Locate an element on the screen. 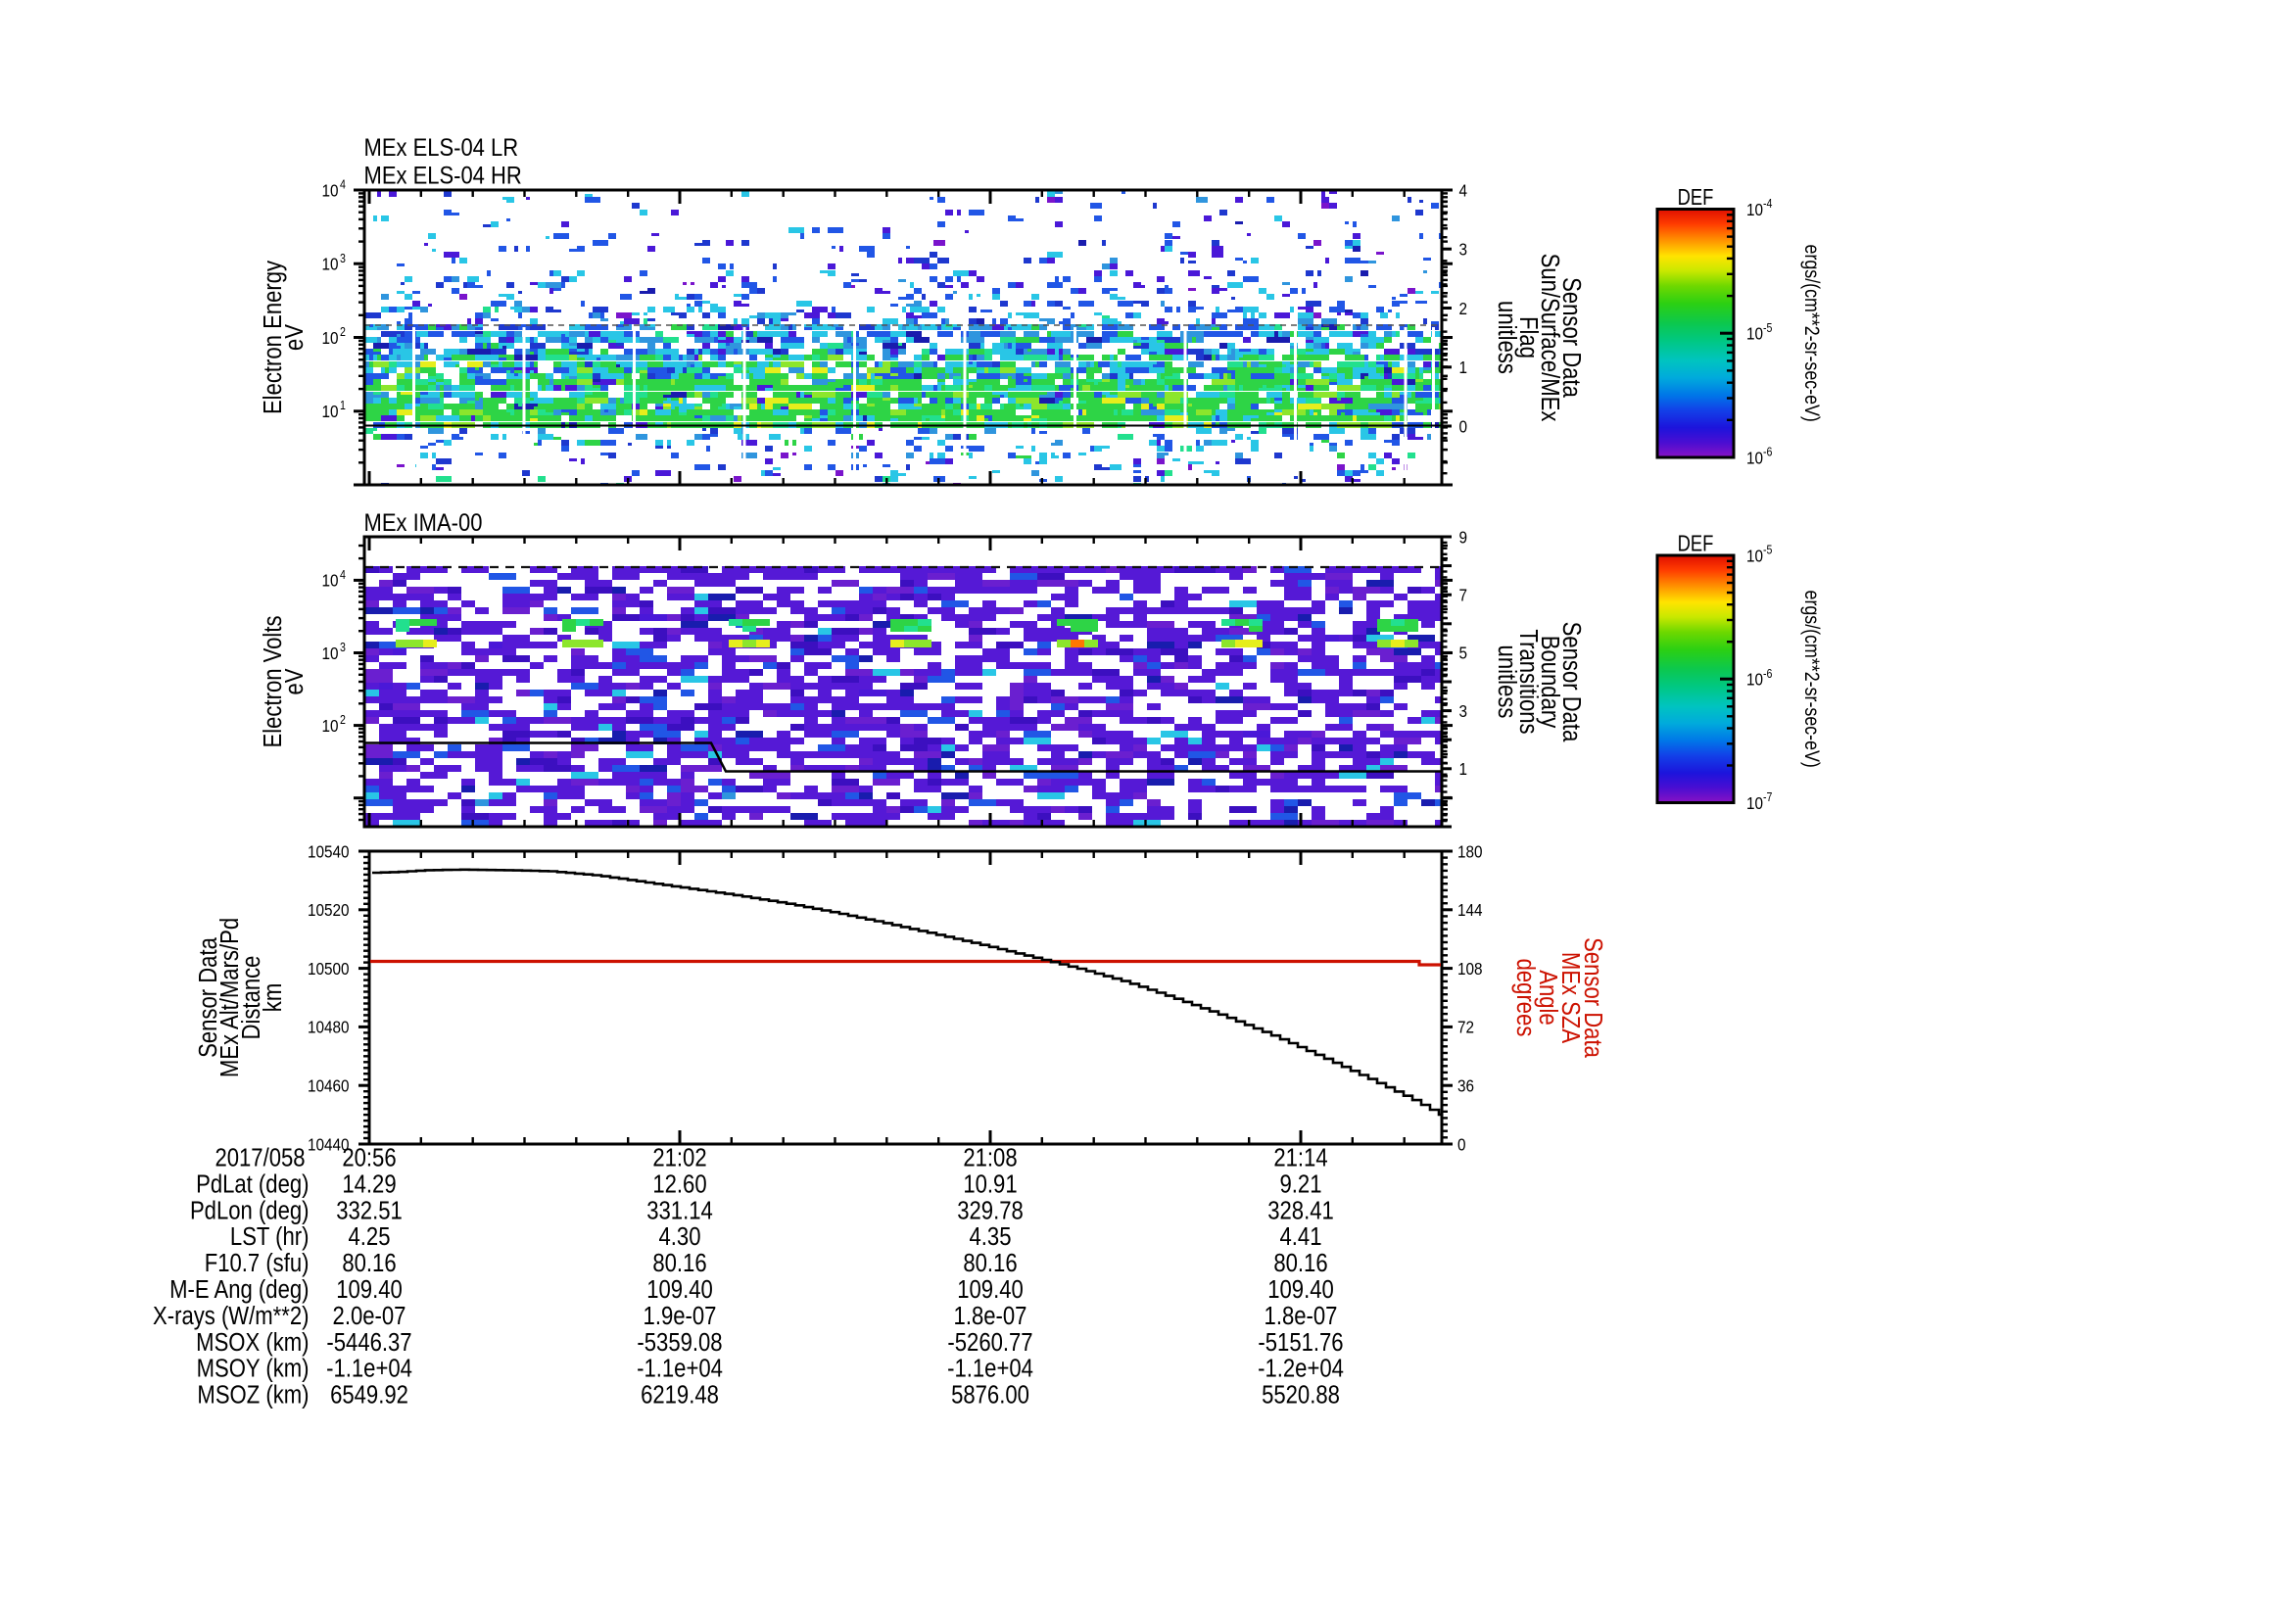 Image resolution: width=2291 pixels, height=1624 pixels. svg-text: 4.30 is located at coordinates (680, 1238).